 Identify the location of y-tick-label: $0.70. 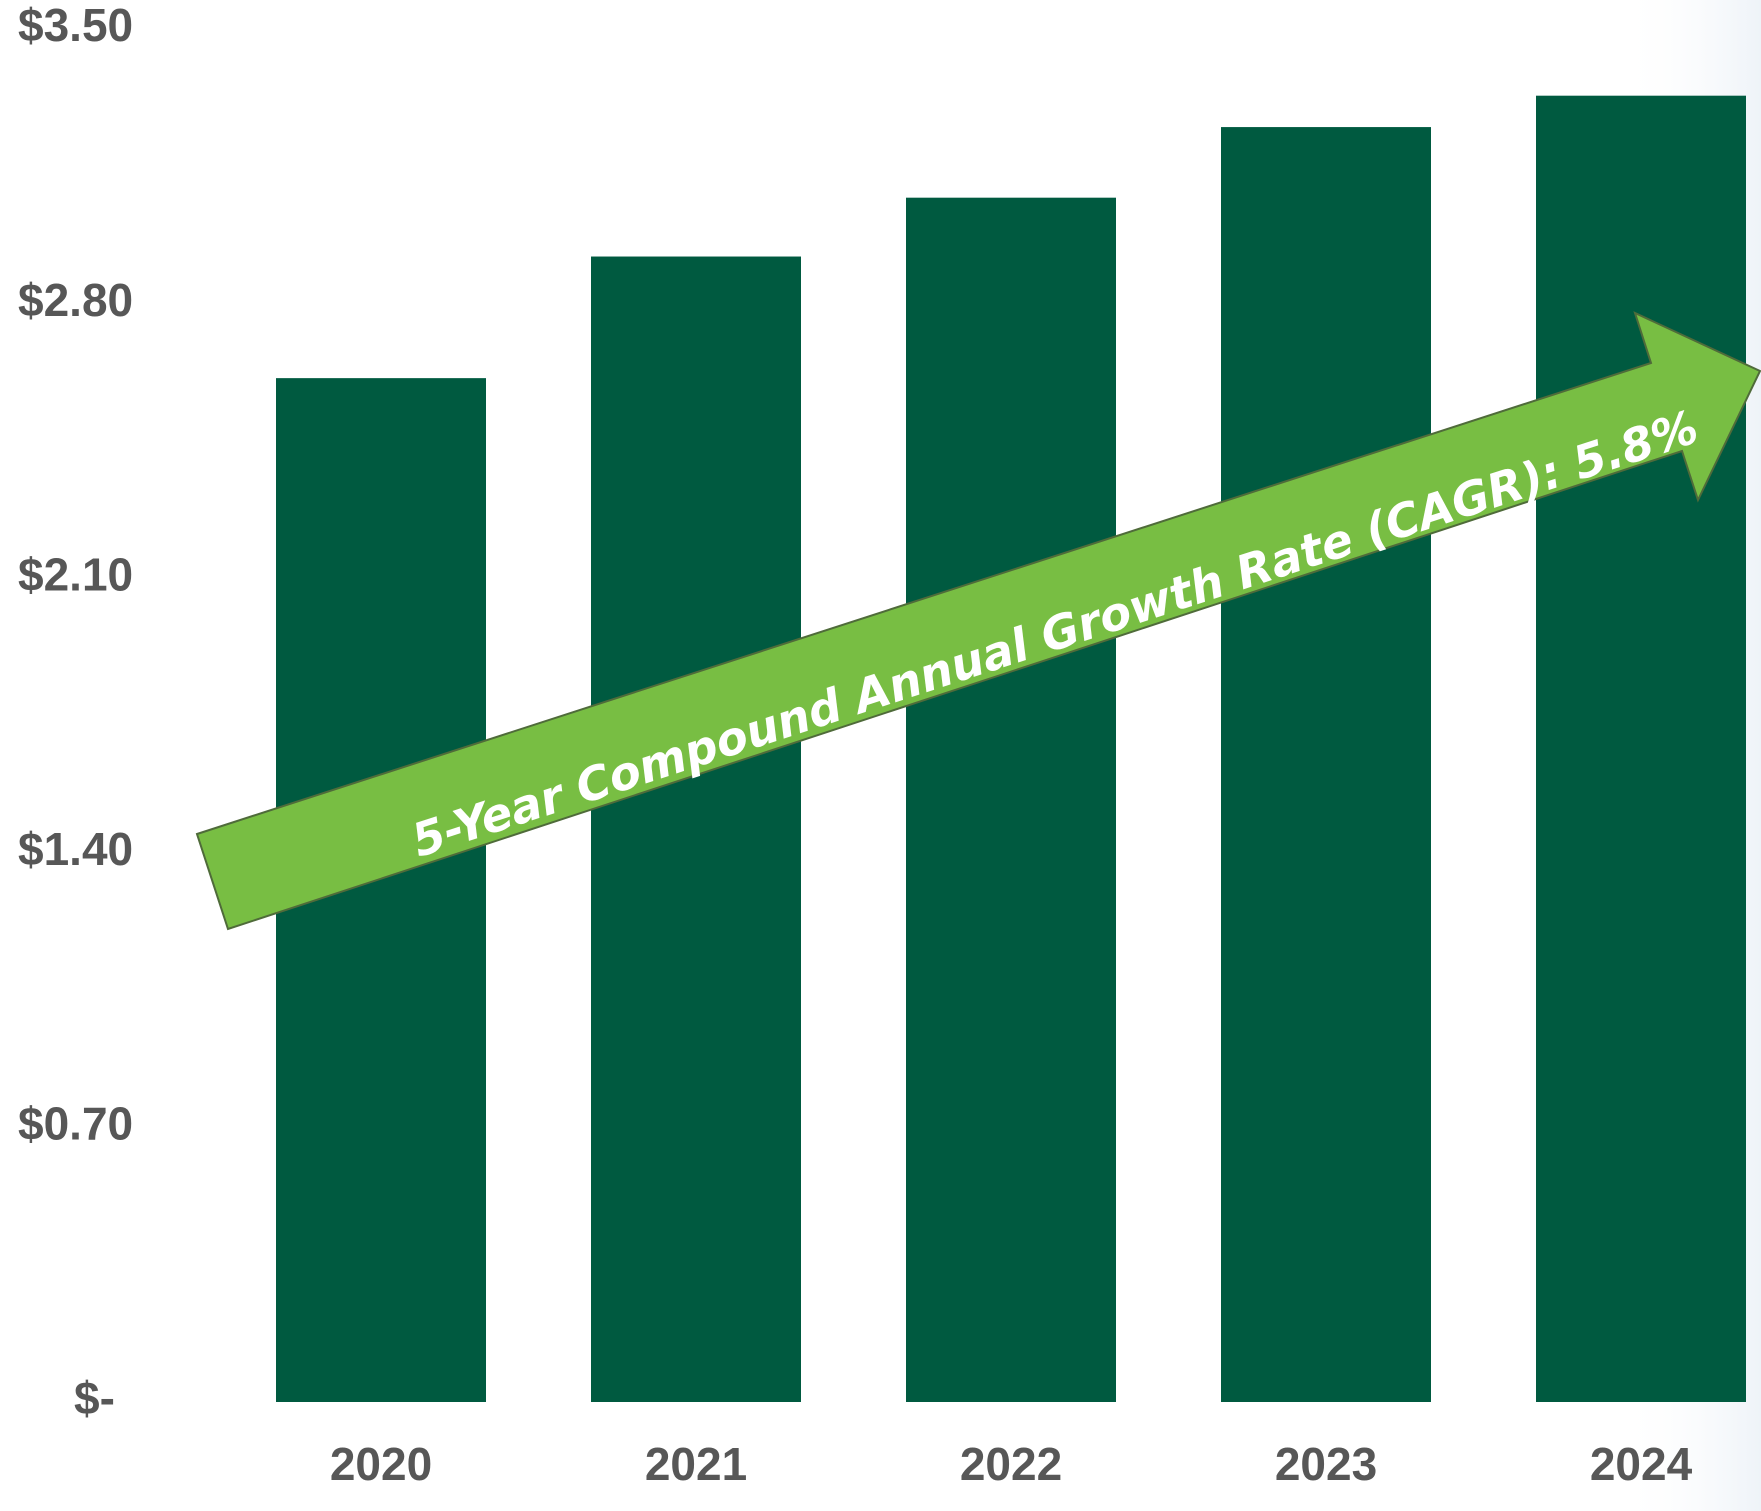
(75, 1124).